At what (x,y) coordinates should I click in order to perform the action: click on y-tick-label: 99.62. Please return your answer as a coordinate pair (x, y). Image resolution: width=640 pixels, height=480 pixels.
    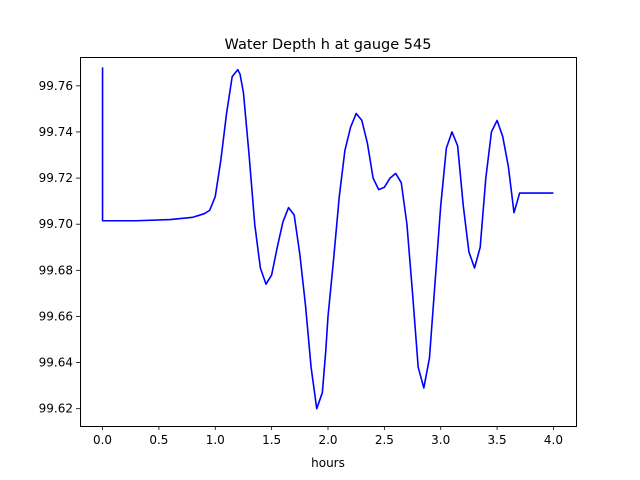
    Looking at the image, I should click on (56, 409).